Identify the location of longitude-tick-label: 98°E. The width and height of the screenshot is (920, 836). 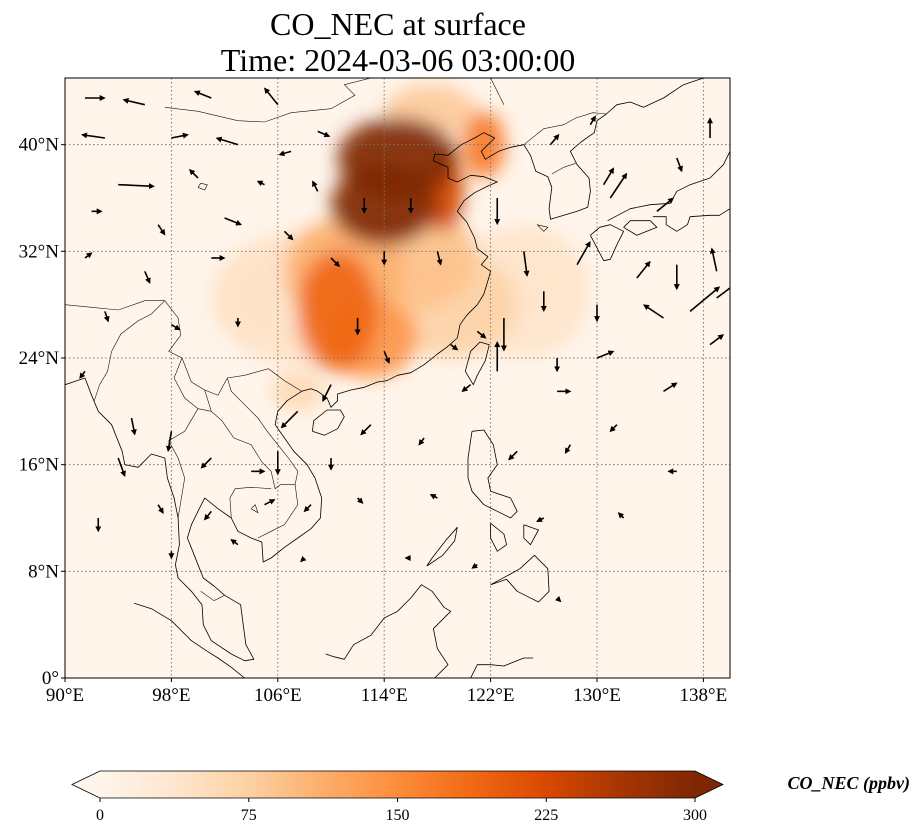
(171, 695).